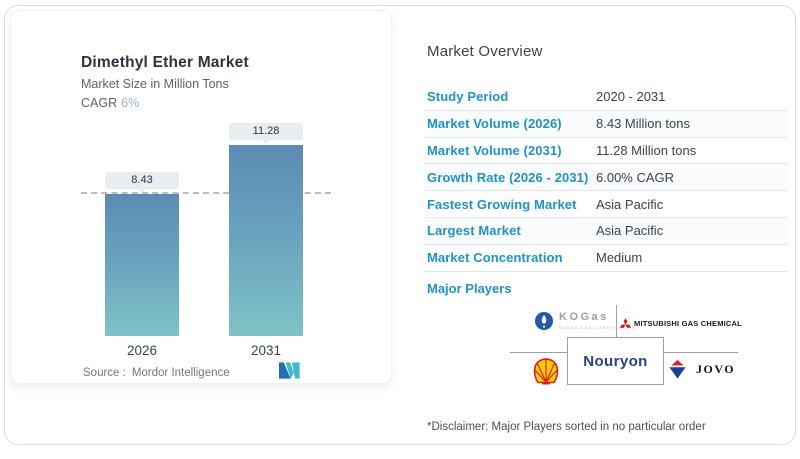 Image resolution: width=800 pixels, height=459 pixels. I want to click on table-row: Largest Market Asia Pacific, so click(606, 231).